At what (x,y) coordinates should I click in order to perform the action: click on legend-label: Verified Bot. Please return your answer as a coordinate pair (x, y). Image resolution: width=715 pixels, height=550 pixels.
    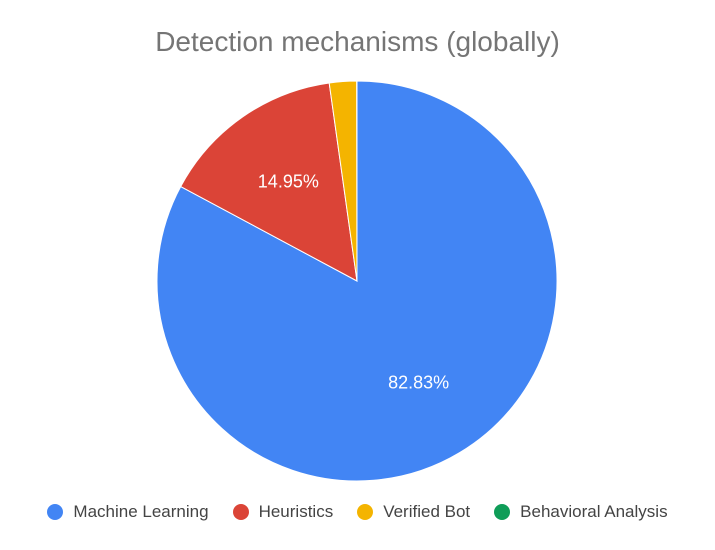
    Looking at the image, I should click on (427, 511).